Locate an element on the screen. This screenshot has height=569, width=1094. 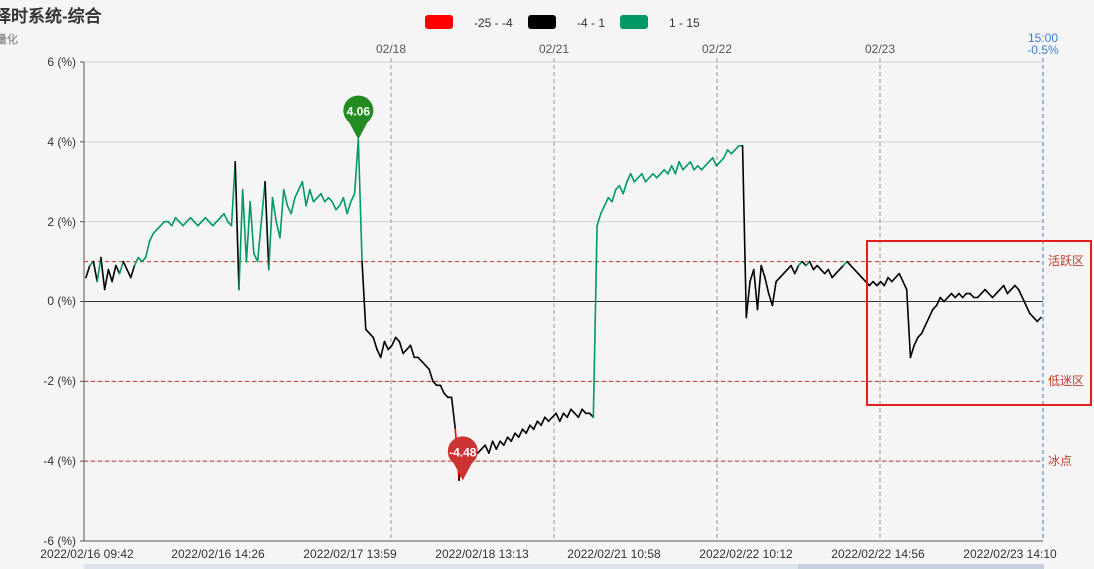
reference-label-freeze: 冰点 is located at coordinates (1060, 461).